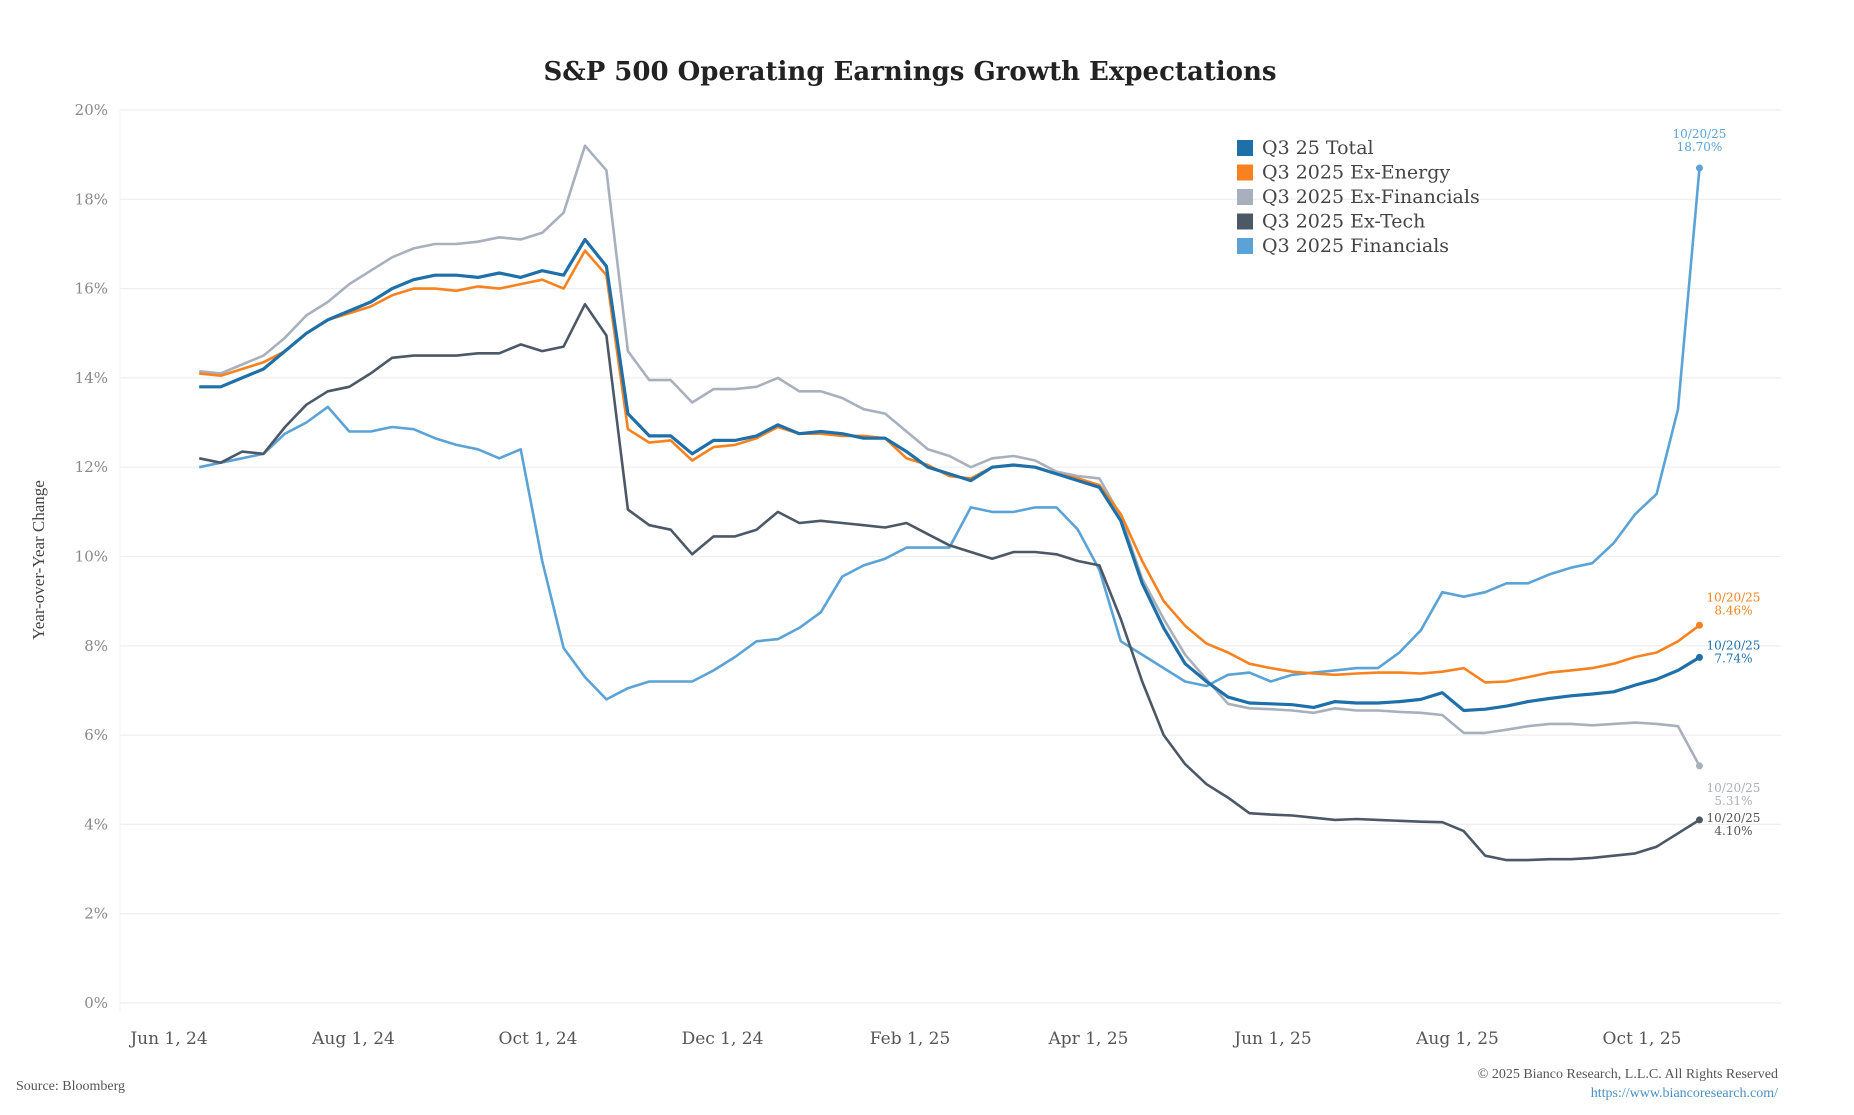 The image size is (1854, 1115). What do you see at coordinates (96, 914) in the screenshot?
I see `y-tick-label: 2%` at bounding box center [96, 914].